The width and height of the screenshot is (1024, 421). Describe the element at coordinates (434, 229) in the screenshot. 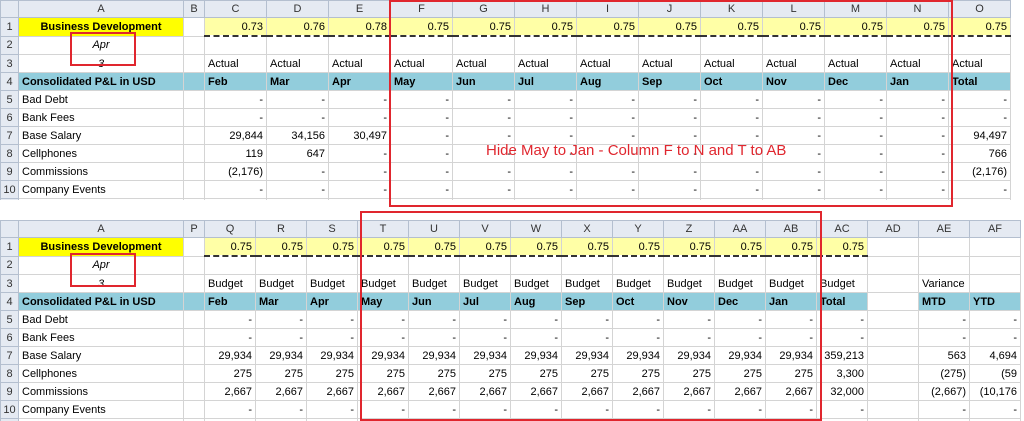

I see `column-header-U: U` at that location.